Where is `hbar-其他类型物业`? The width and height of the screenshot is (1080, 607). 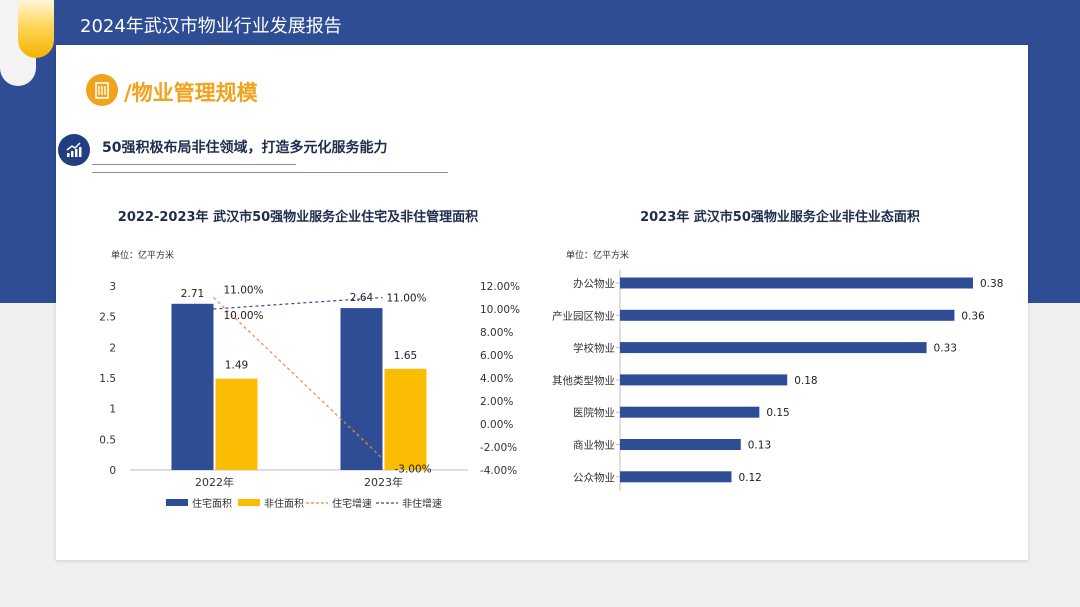 hbar-其他类型物业 is located at coordinates (704, 380).